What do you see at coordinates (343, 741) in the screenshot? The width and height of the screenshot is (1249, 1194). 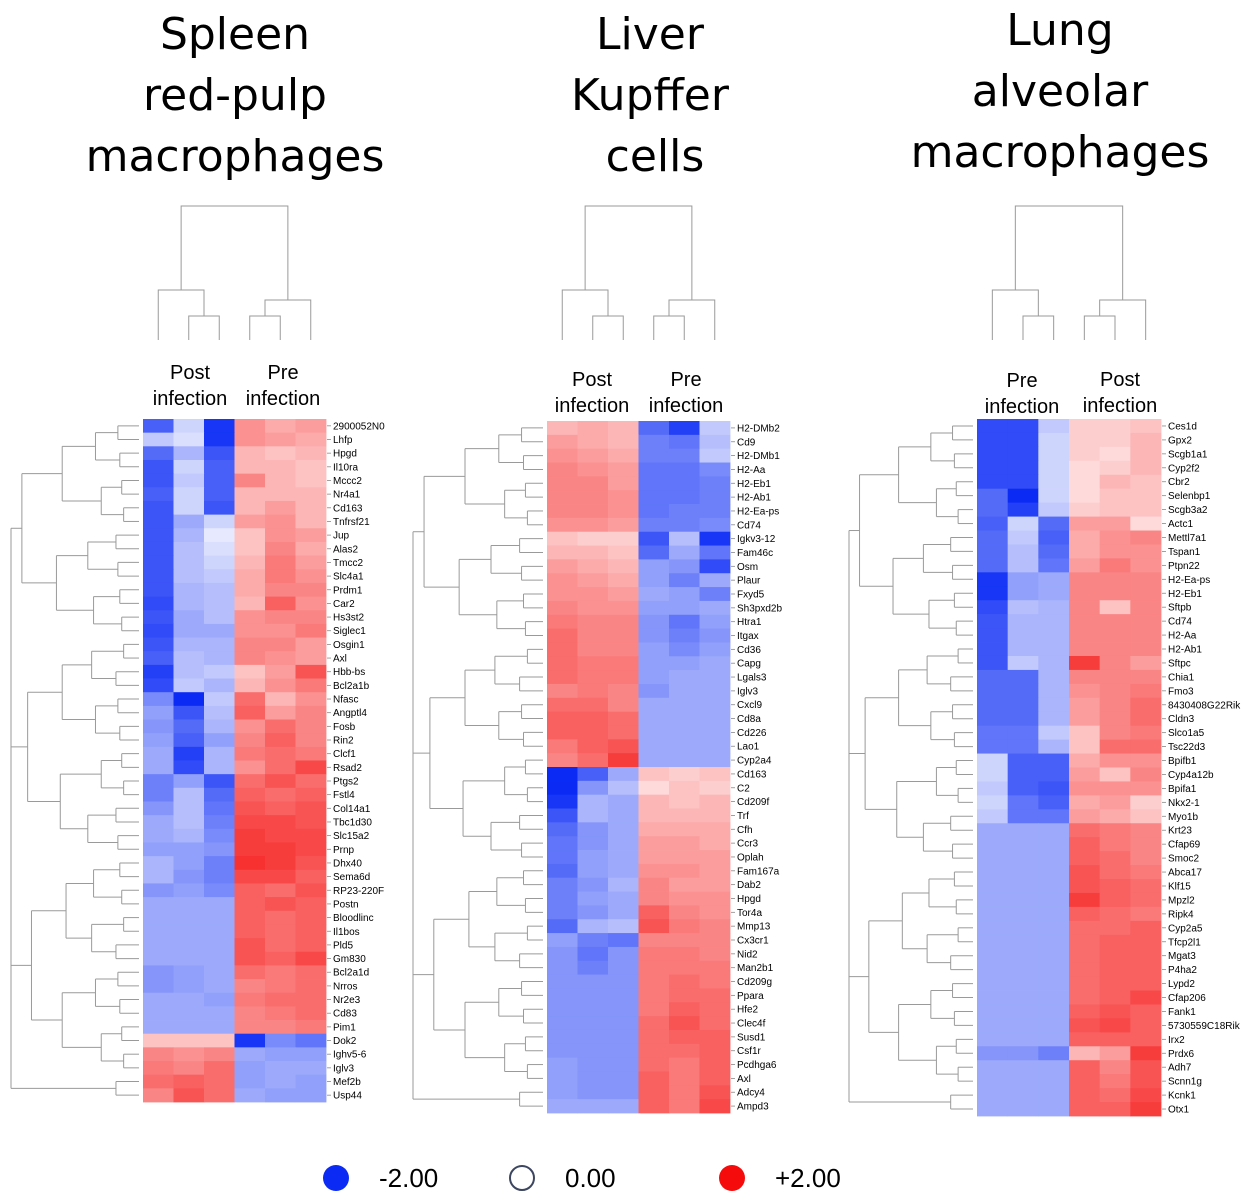 I see `gene-label: Rin2` at bounding box center [343, 741].